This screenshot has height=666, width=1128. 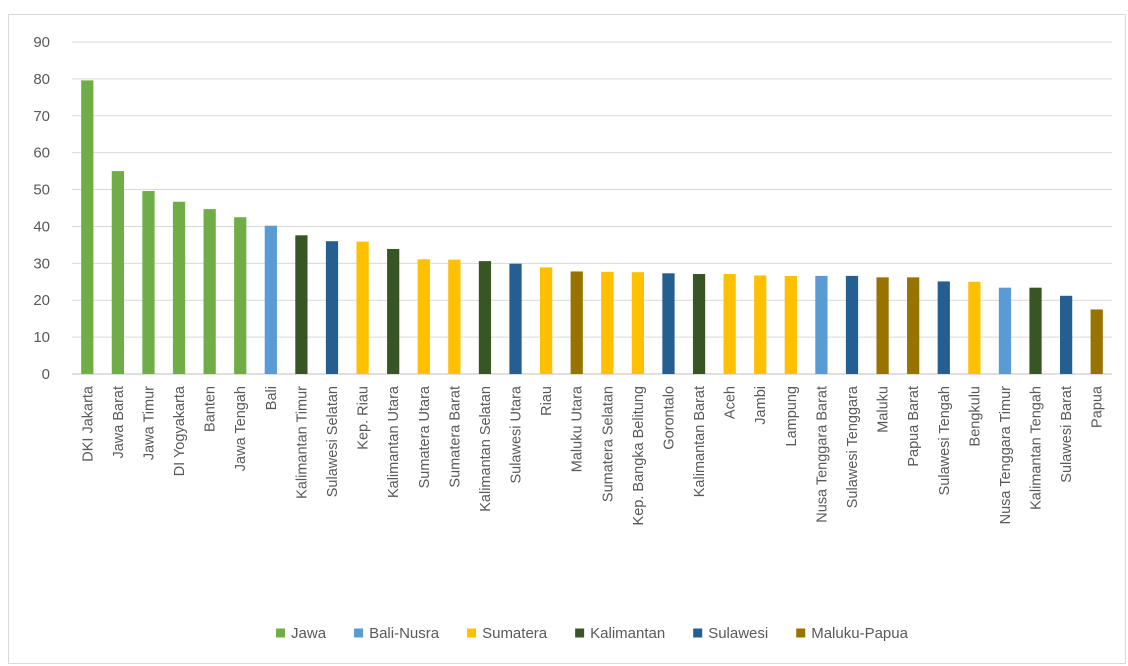 I want to click on x-tick-label: Kep. Riau, so click(x=364, y=418).